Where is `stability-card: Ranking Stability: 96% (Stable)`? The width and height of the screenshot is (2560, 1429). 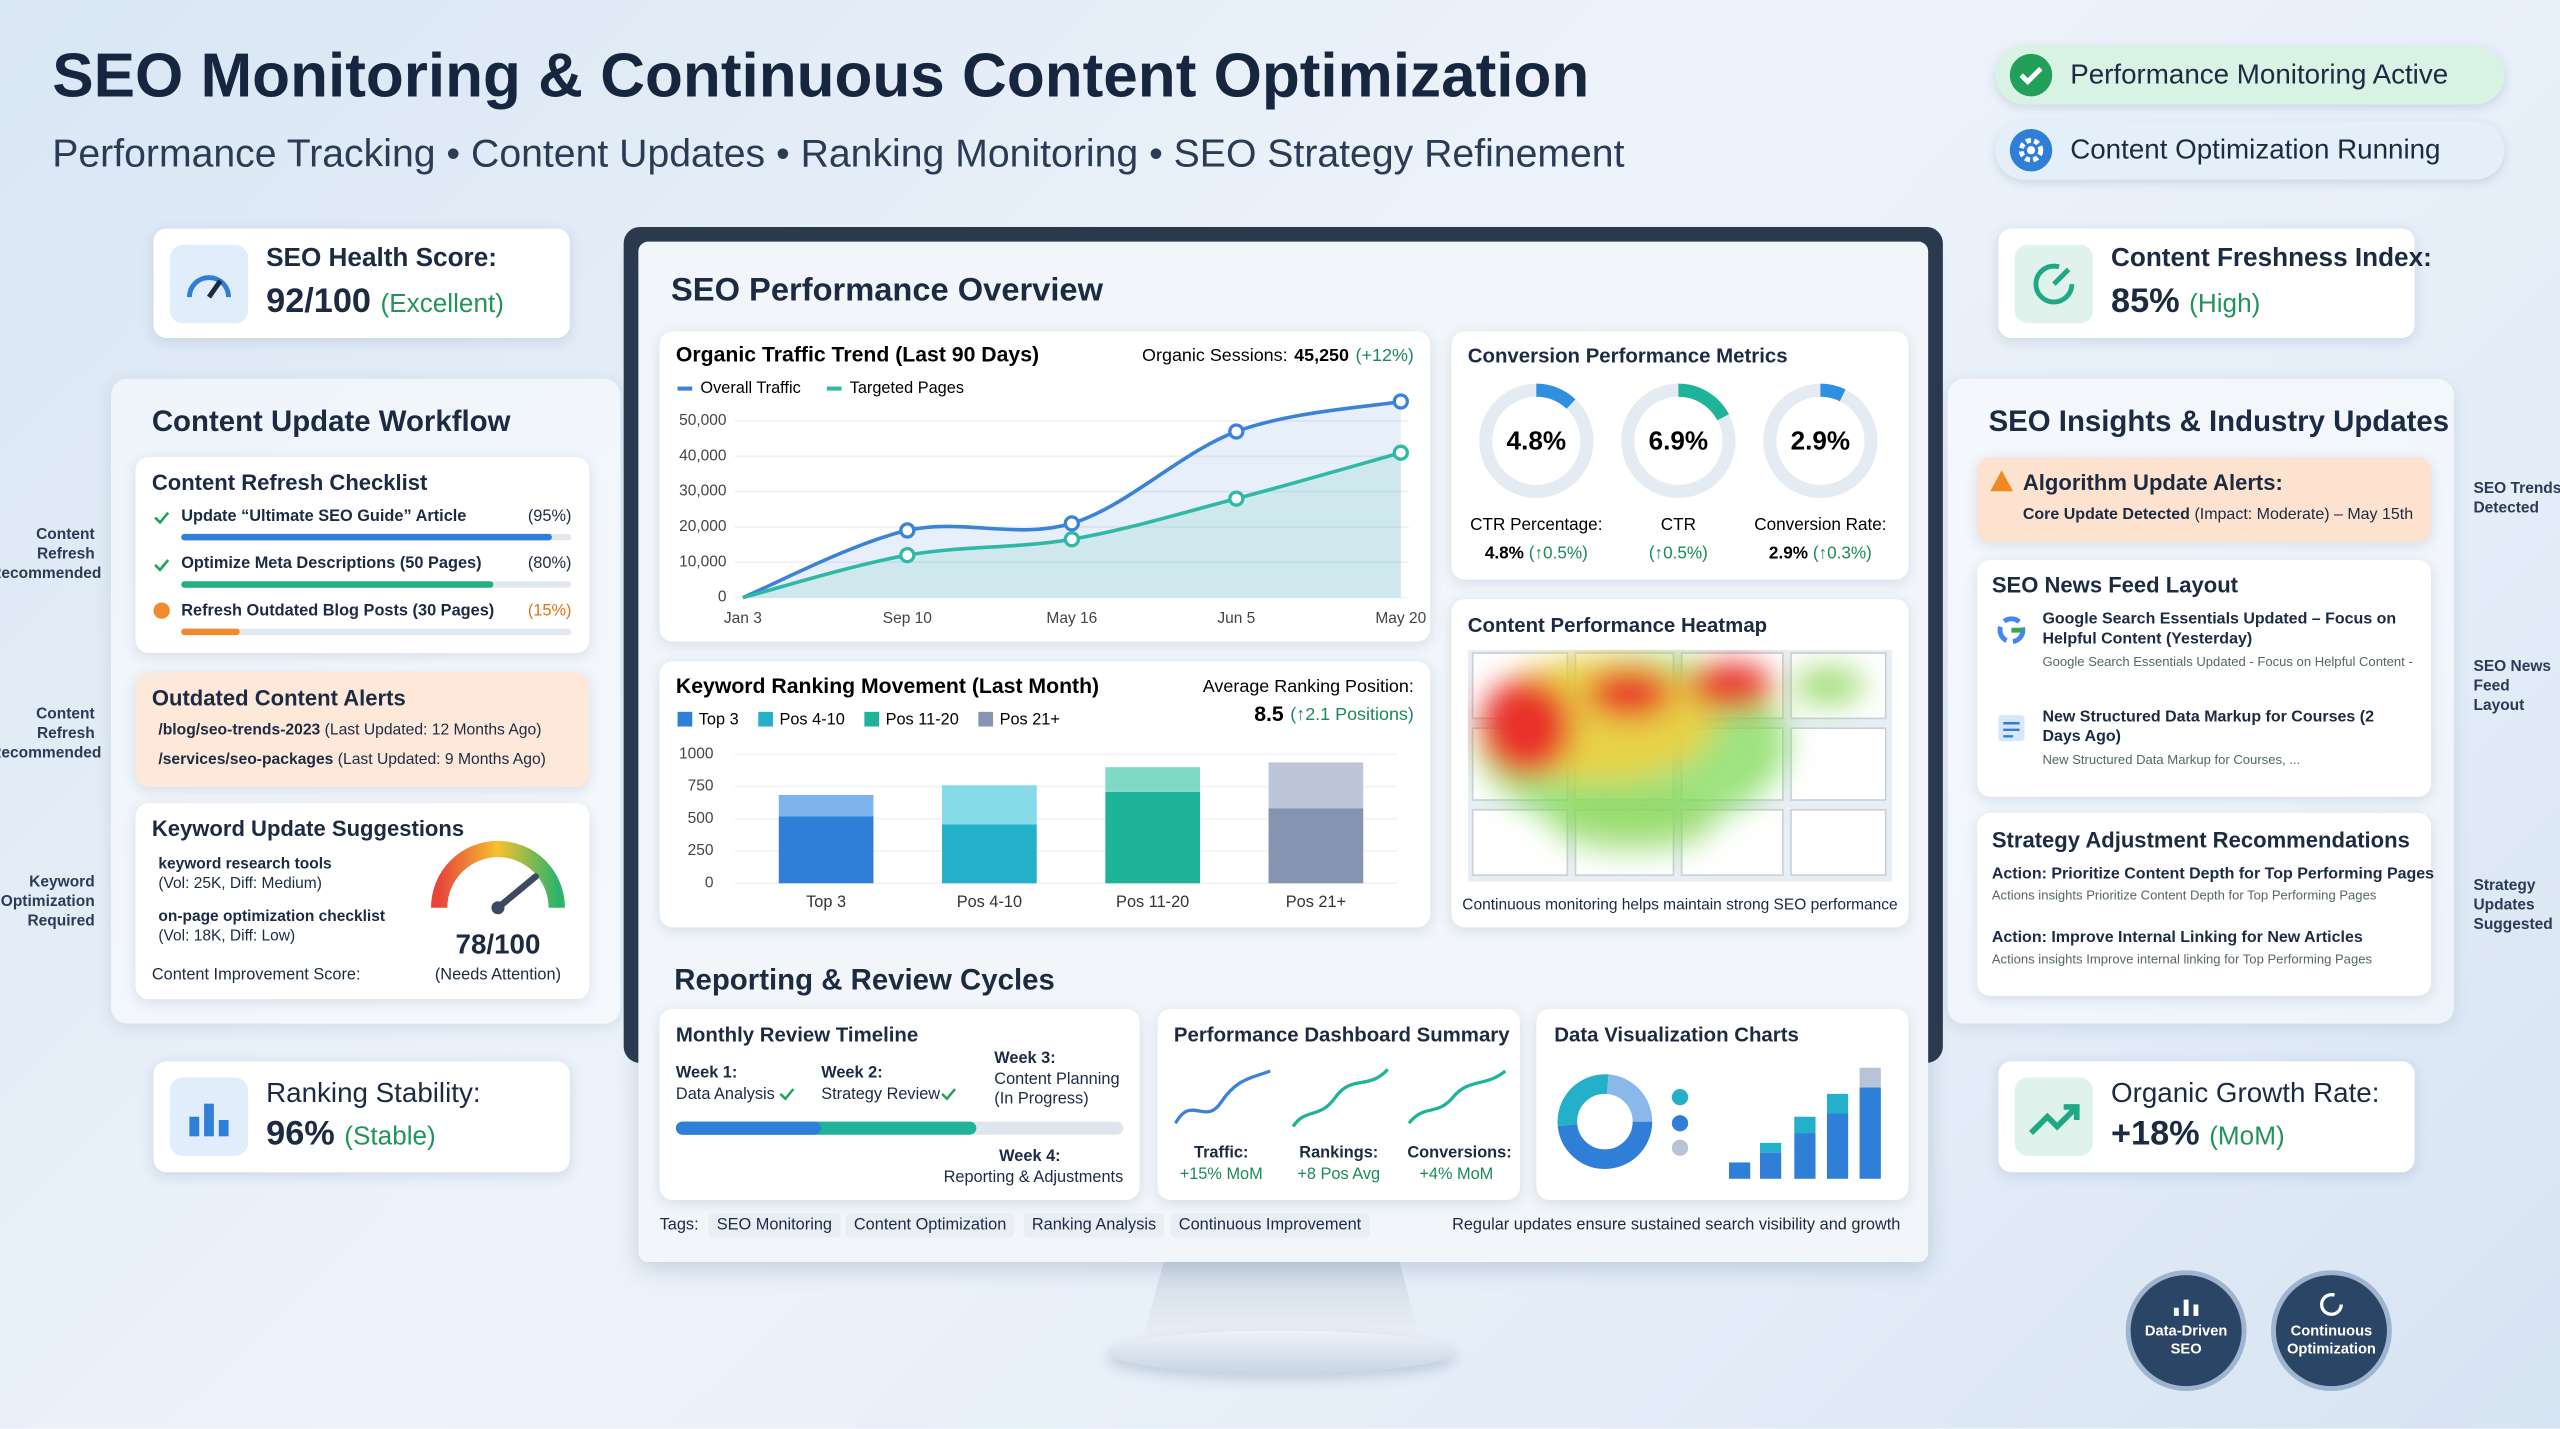
stability-card: Ranking Stability: 96% (Stable) is located at coordinates (361, 1117).